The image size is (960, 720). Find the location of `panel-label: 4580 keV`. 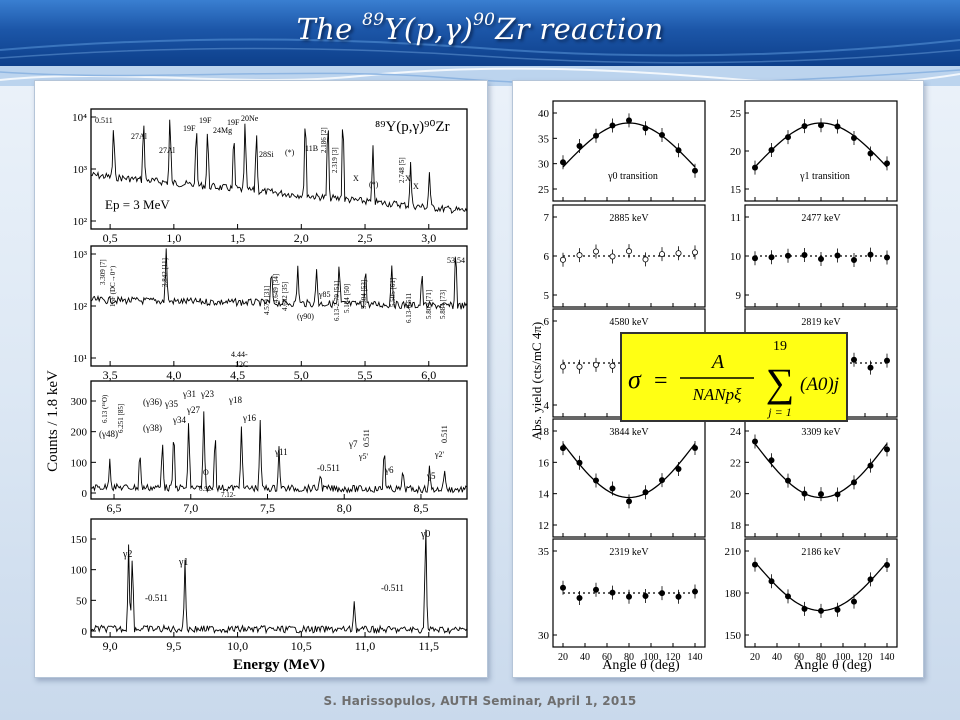

panel-label: 4580 keV is located at coordinates (629, 322).